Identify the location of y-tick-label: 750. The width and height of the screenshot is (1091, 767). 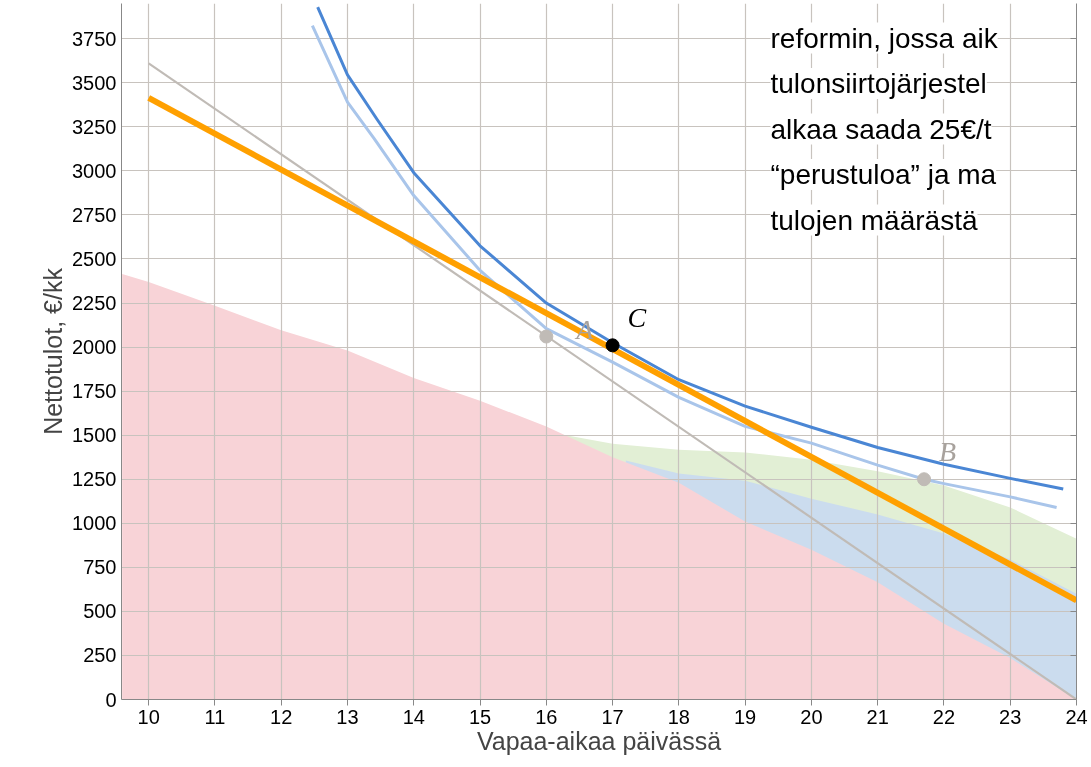
(100, 567).